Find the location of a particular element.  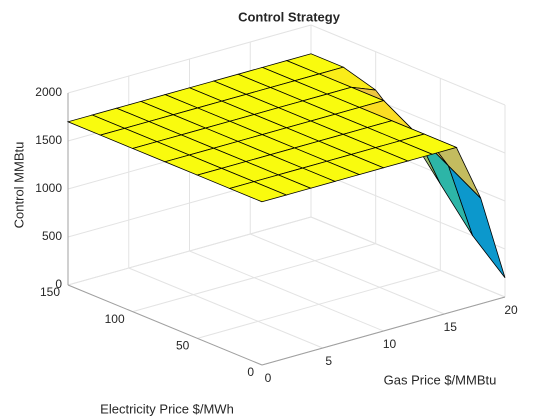

x-tick-label: 20 is located at coordinates (511, 310).